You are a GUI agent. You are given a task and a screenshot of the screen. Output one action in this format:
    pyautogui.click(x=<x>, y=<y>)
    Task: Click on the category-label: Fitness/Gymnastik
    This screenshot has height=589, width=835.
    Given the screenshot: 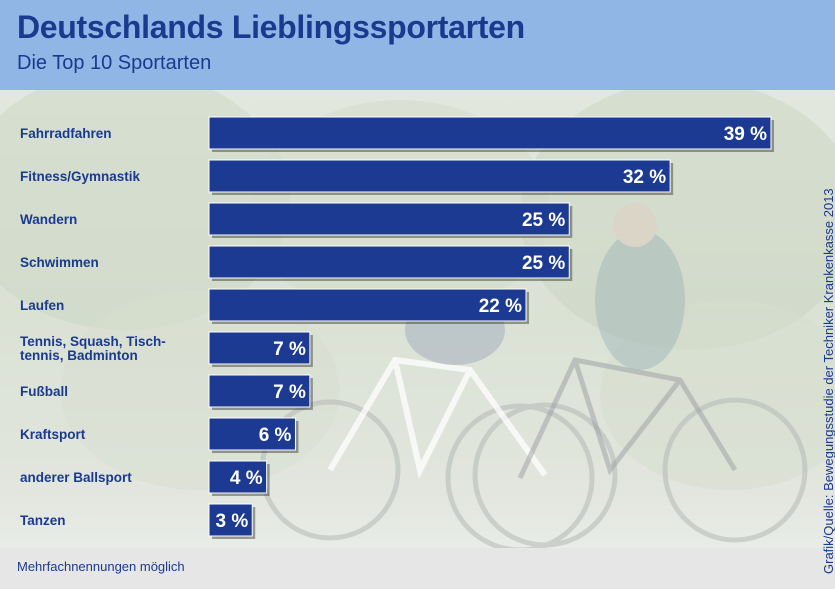 What is the action you would take?
    pyautogui.click(x=80, y=176)
    